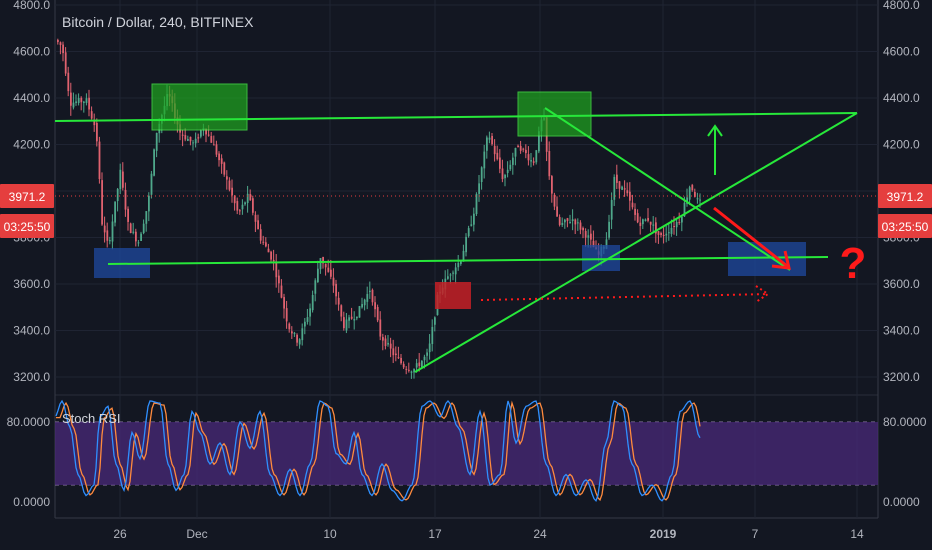 The width and height of the screenshot is (932, 550). Describe the element at coordinates (31, 377) in the screenshot. I see `y-tick-label-left: 3200.0` at that location.